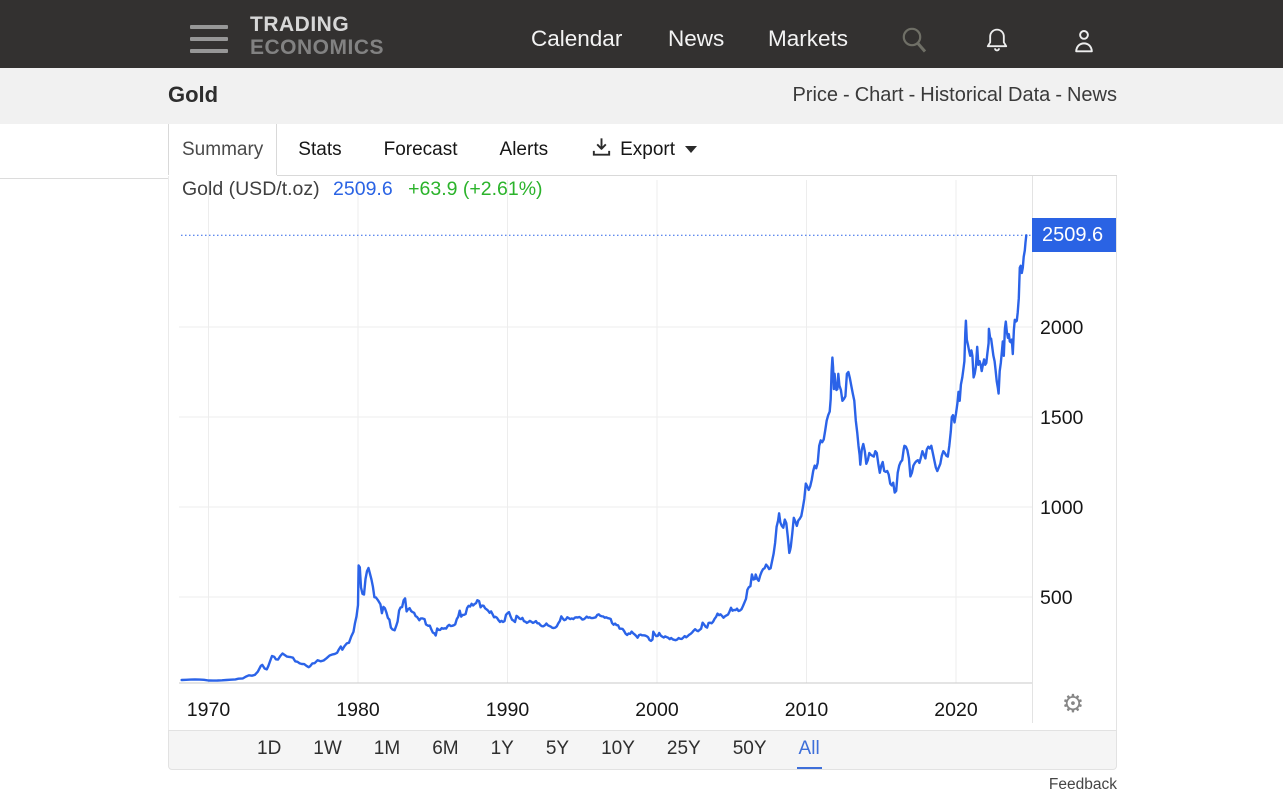 The image size is (1283, 797). What do you see at coordinates (1074, 235) in the screenshot?
I see `last-price-badge: 2509.6` at bounding box center [1074, 235].